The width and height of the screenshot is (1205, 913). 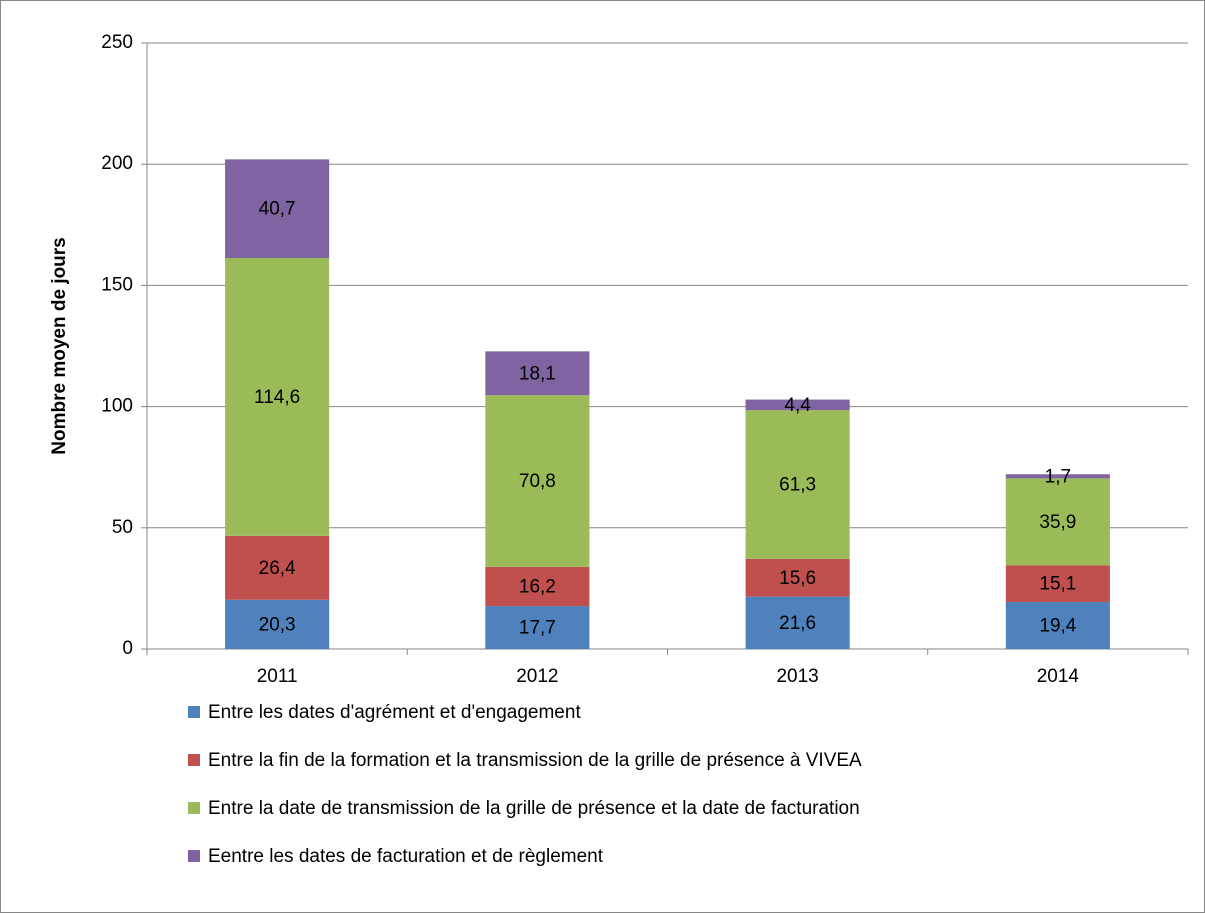 I want to click on y-tick-label: 50, so click(x=122, y=527).